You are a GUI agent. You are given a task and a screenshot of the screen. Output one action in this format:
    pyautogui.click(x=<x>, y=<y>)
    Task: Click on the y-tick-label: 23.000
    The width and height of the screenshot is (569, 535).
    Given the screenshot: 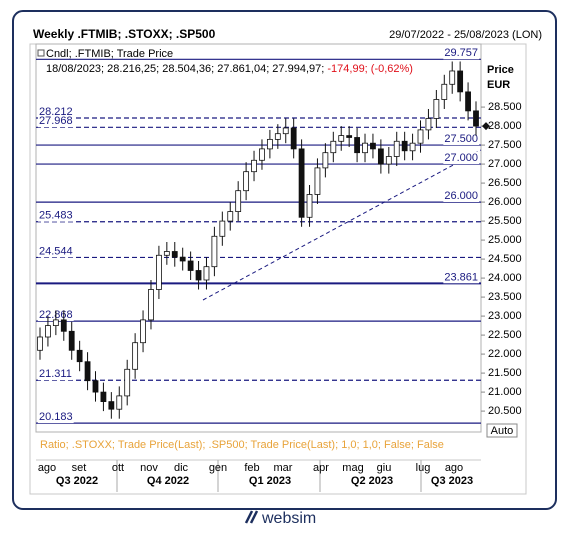 What is the action you would take?
    pyautogui.click(x=505, y=316)
    